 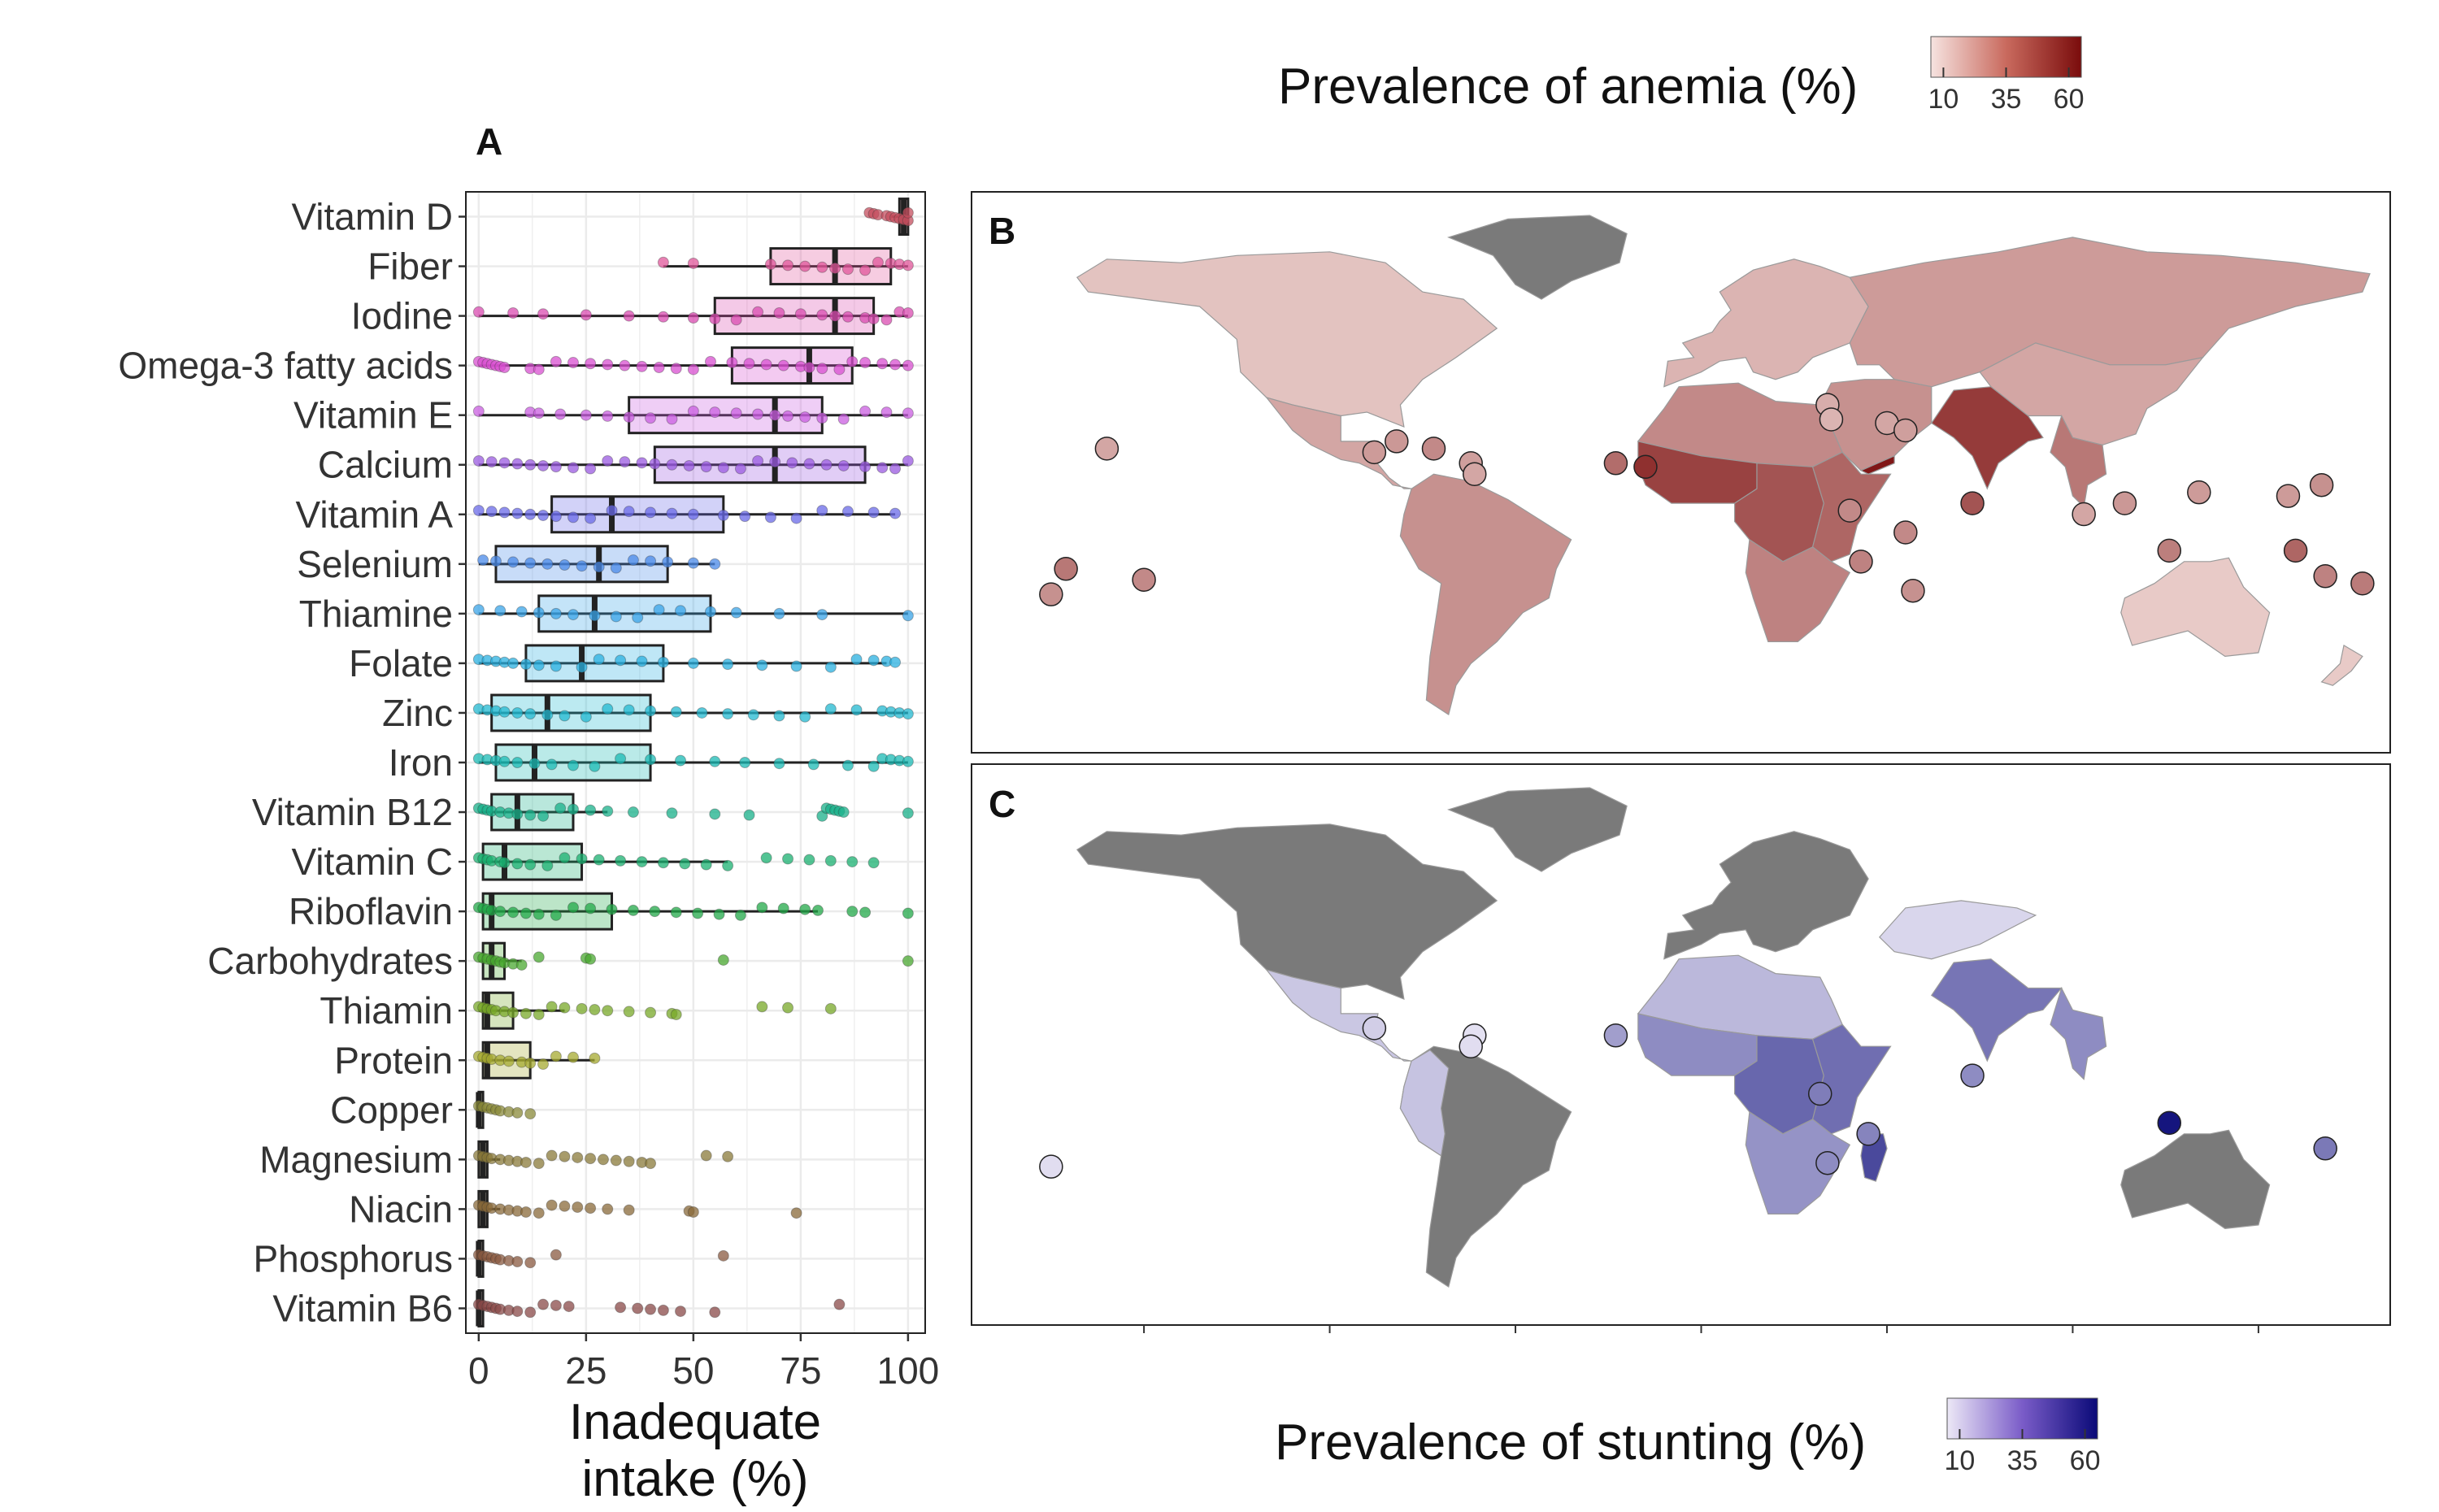 I want to click on region-australia, so click(x=2195, y=607).